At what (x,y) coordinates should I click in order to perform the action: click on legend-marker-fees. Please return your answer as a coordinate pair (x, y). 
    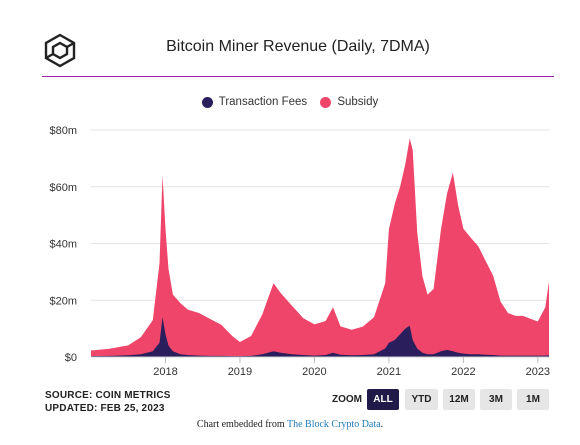
    Looking at the image, I should click on (207, 102).